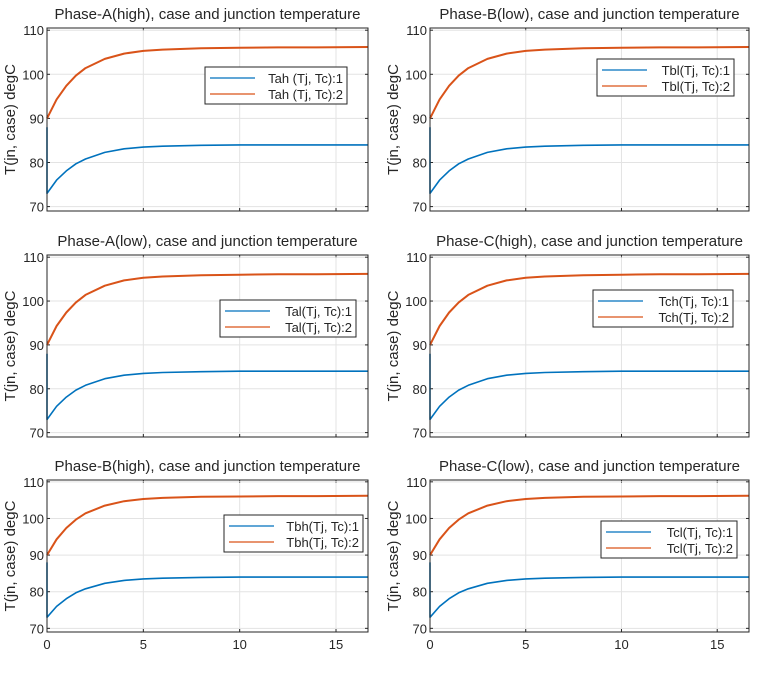 This screenshot has width=767, height=676. What do you see at coordinates (322, 542) in the screenshot?
I see `legend-label: Tbh(Tj, Tc):2` at bounding box center [322, 542].